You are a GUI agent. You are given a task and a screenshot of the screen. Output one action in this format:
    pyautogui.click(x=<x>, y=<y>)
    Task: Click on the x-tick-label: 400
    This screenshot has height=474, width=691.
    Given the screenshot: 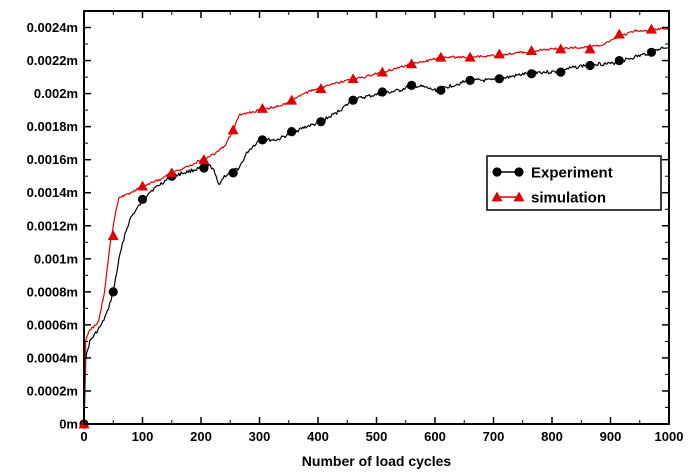 What is the action you would take?
    pyautogui.click(x=318, y=436)
    